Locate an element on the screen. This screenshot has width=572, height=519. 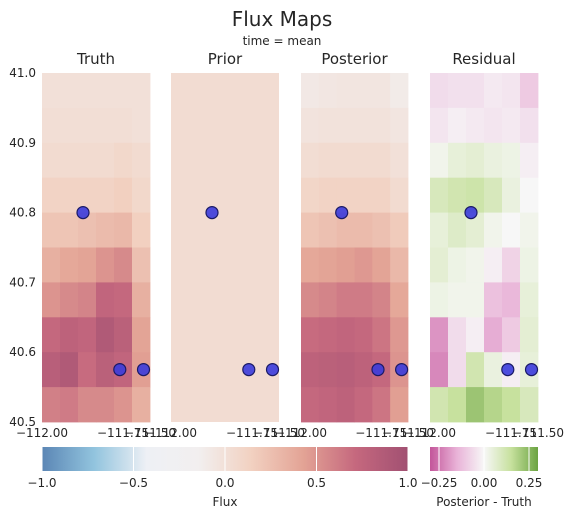
y-tick-label: 41.0 is located at coordinates (22, 73).